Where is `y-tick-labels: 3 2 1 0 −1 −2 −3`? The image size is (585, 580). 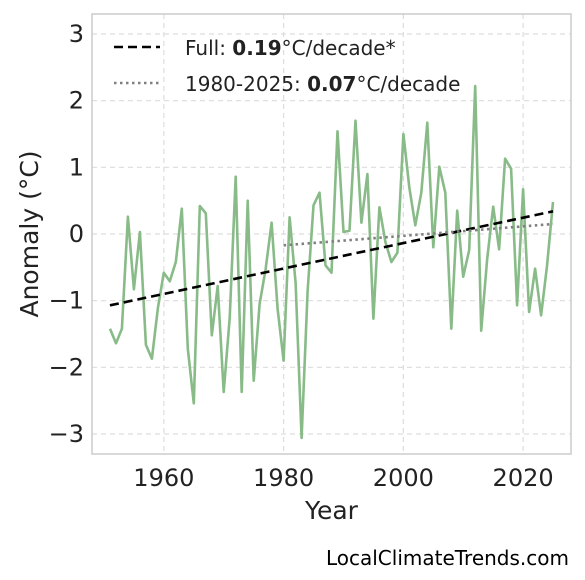 y-tick-labels: 3 2 1 0 −1 −2 −3 is located at coordinates (66, 234).